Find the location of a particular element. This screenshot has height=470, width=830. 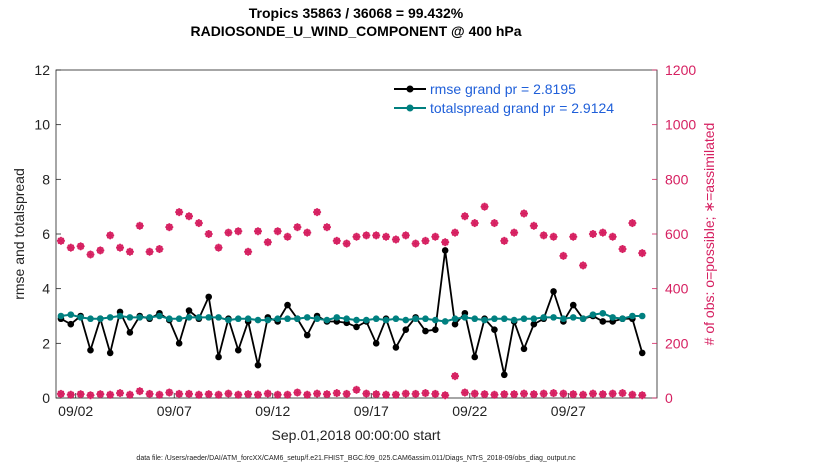

right-axis: 0 200 400 600 800 1000 1200 is located at coordinates (674, 234).